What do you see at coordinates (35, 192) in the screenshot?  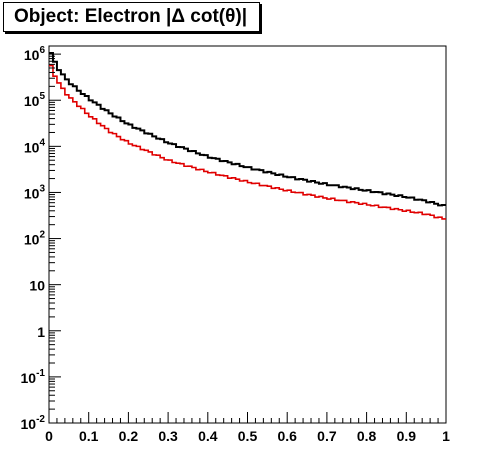 I see `y-tick-label: 10³` at bounding box center [35, 192].